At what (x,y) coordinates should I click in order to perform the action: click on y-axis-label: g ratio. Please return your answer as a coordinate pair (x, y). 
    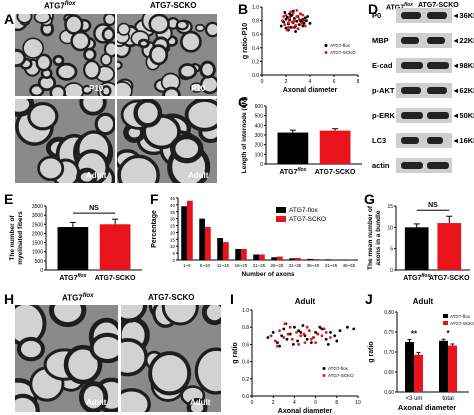
    Looking at the image, I should click on (371, 351).